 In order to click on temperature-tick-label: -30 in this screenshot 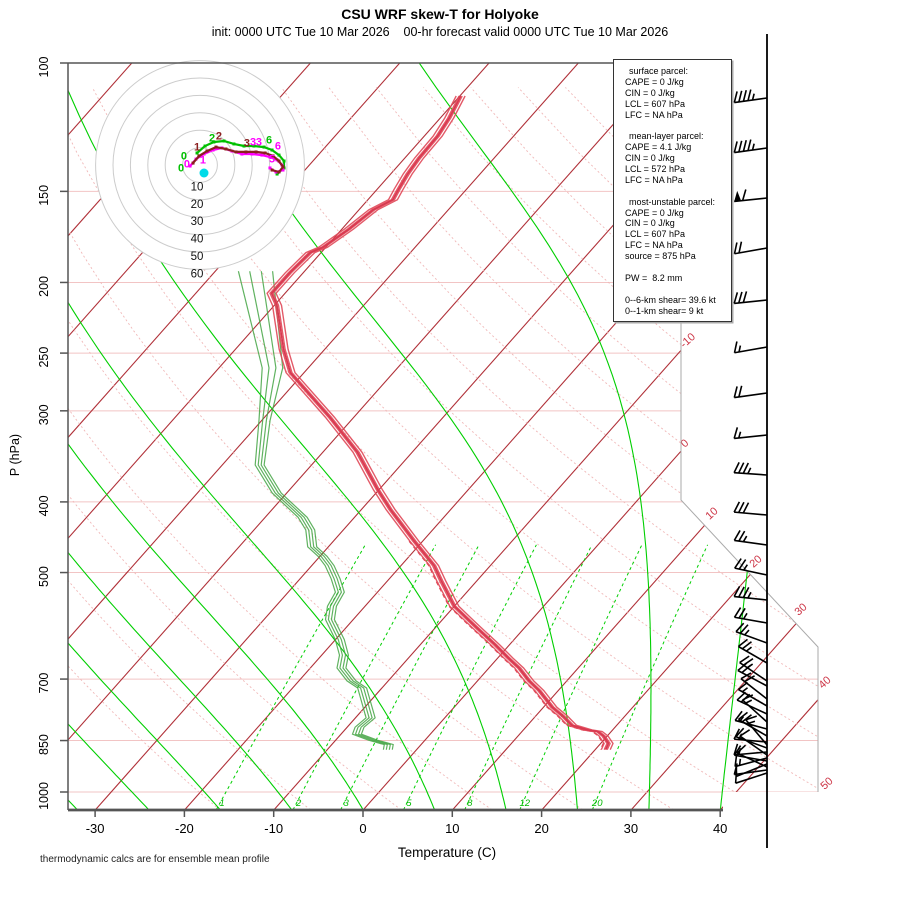, I will do `click(95, 828)`.